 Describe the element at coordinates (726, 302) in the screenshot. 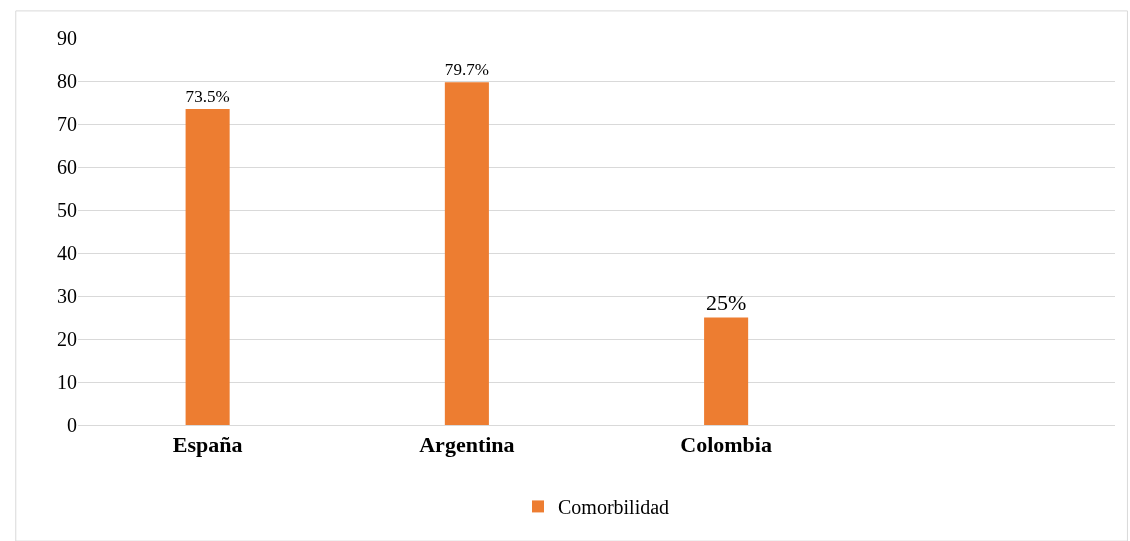

I see `data-label: 25%` at that location.